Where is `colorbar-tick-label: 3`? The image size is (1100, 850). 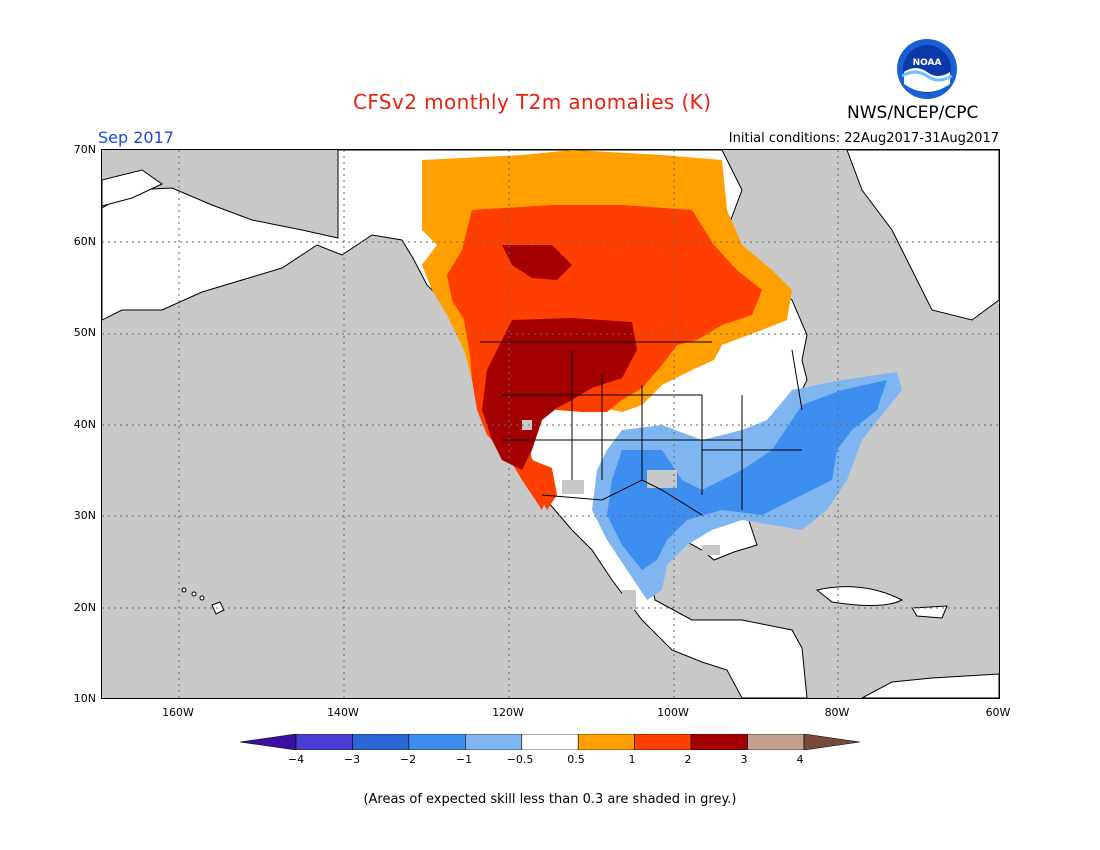 colorbar-tick-label: 3 is located at coordinates (744, 759).